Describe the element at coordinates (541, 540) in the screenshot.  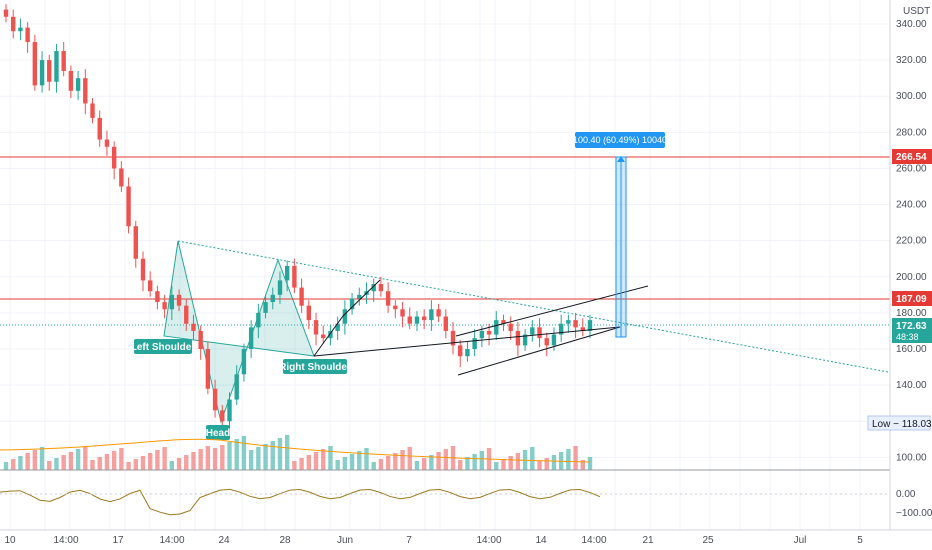
I see `time-axis-tick: 14` at that location.